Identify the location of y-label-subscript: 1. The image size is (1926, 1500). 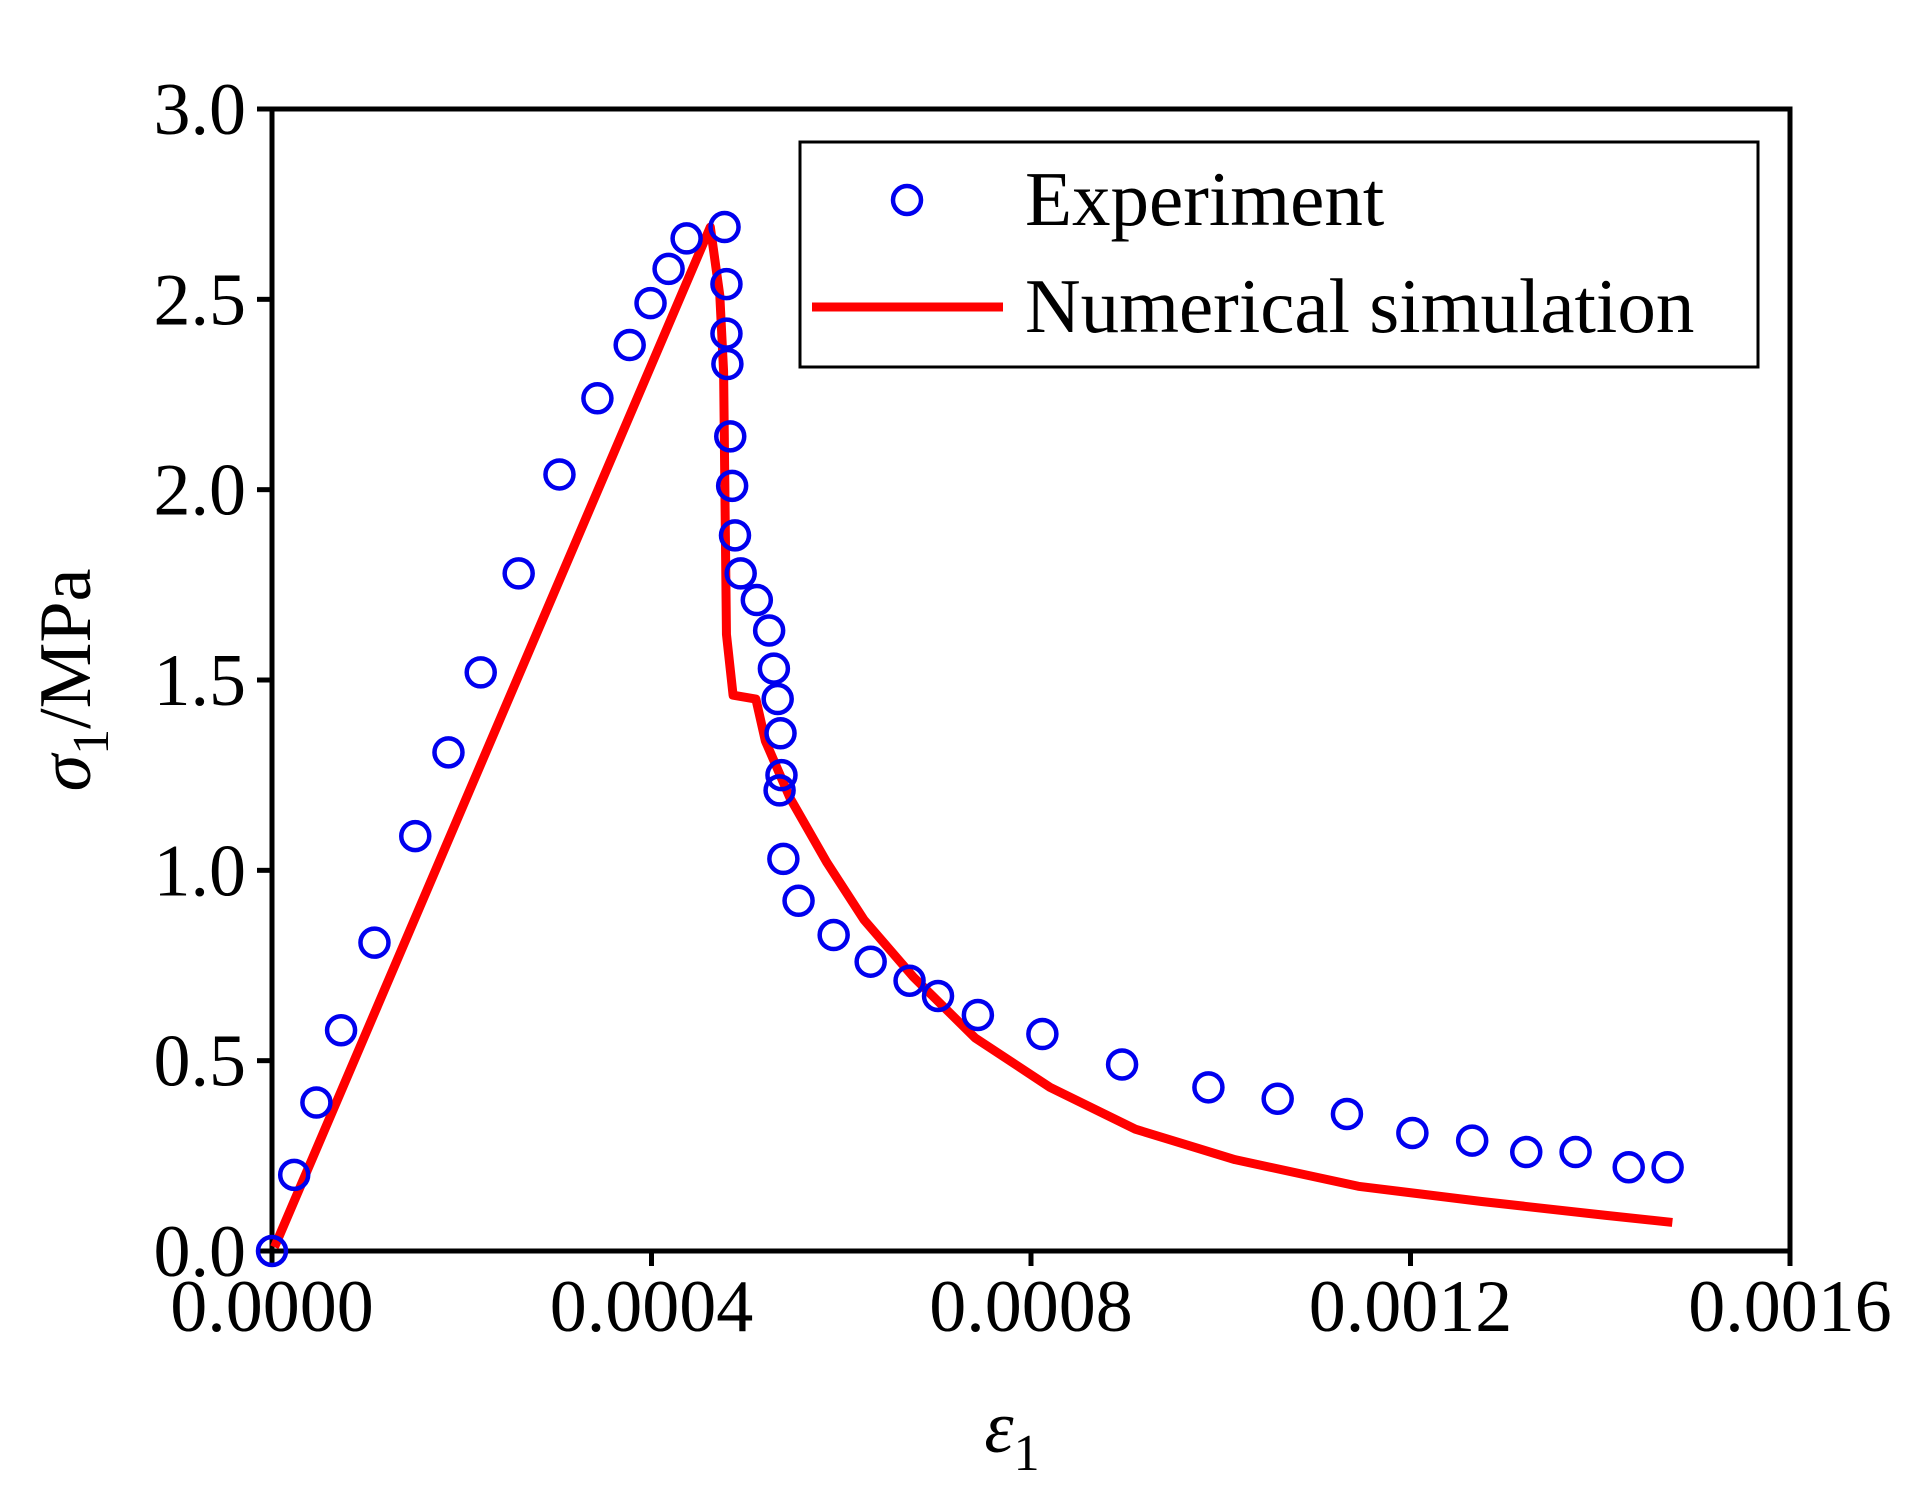
(91, 742).